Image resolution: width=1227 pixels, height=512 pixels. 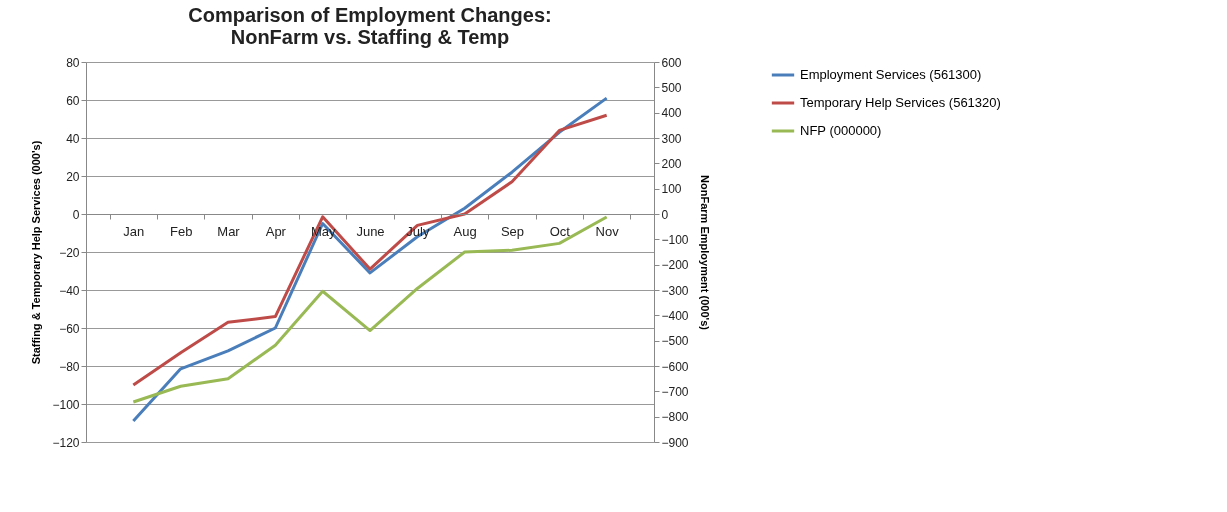 What do you see at coordinates (36, 252) in the screenshot?
I see `y-axis-title: Staffing & Temporary Help Services (000's)` at bounding box center [36, 252].